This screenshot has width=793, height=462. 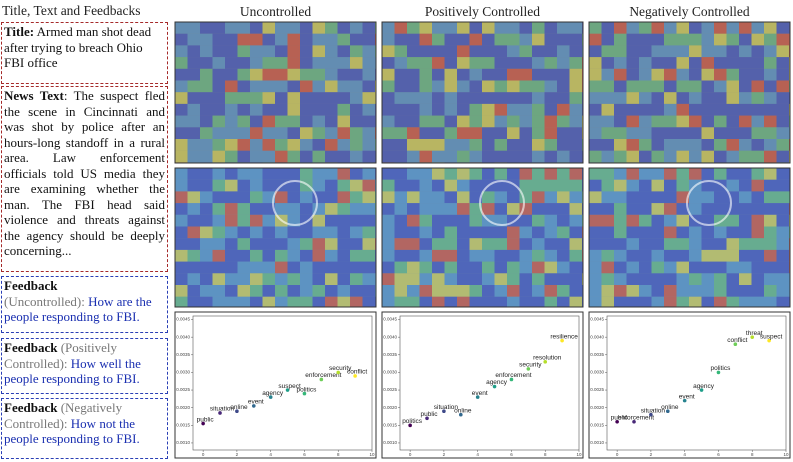 I want to click on x-tick-label: 4, so click(x=270, y=454).